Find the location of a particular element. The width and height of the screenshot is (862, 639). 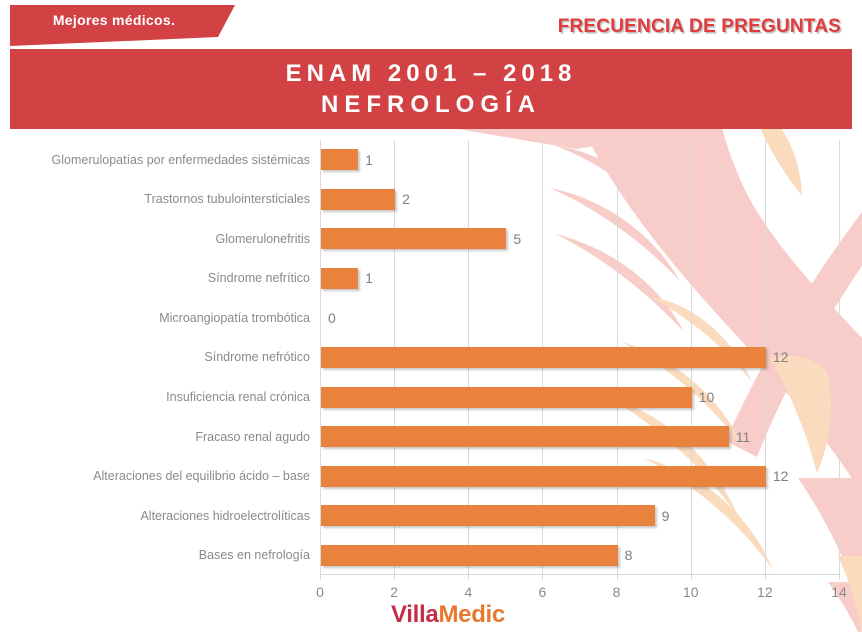

title-banner: ENAM 2001 – 2018 NEFROLOGÍA is located at coordinates (431, 89).